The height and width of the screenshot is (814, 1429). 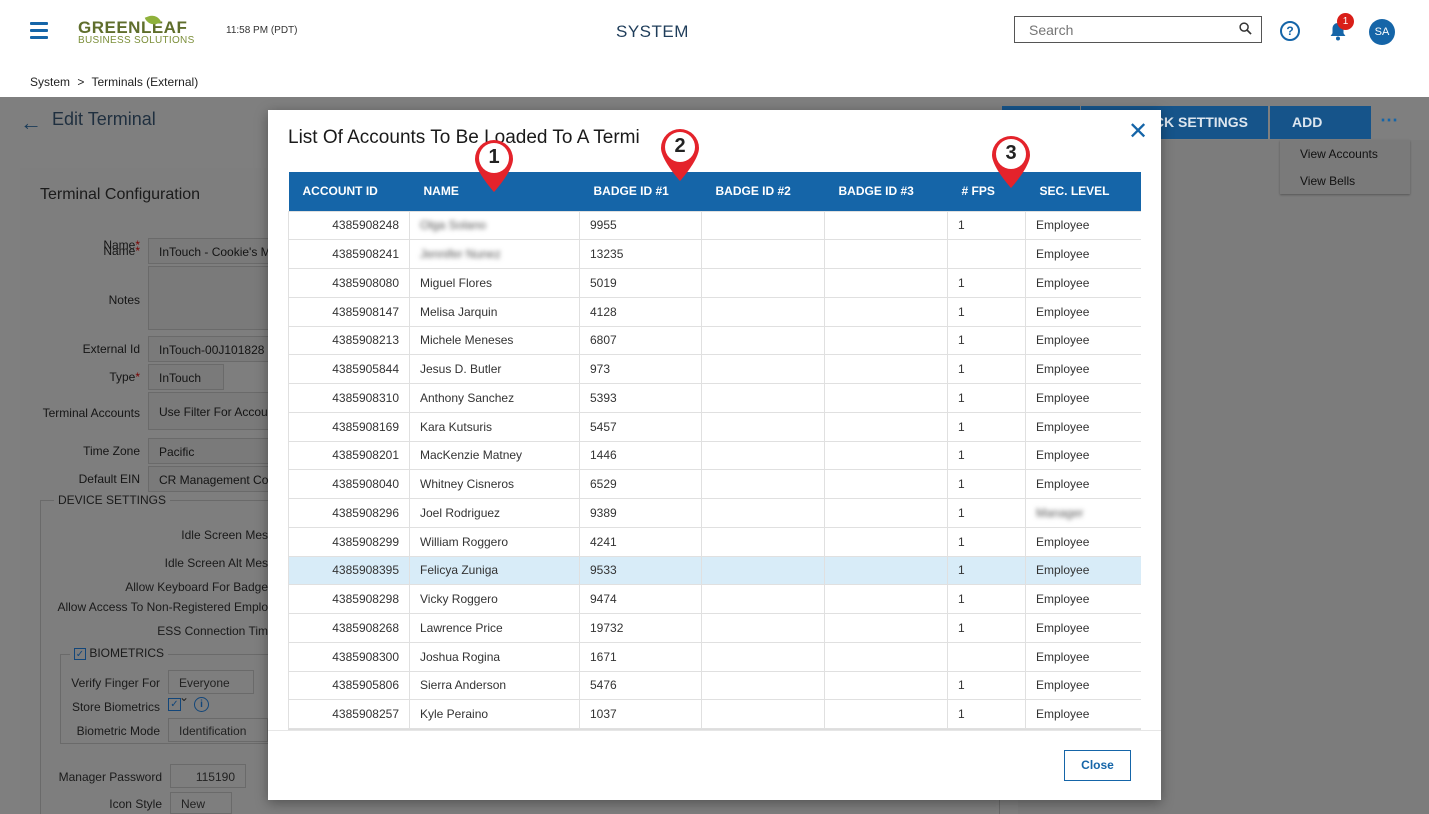 What do you see at coordinates (39, 30) in the screenshot?
I see `hamburger-menu-icon` at bounding box center [39, 30].